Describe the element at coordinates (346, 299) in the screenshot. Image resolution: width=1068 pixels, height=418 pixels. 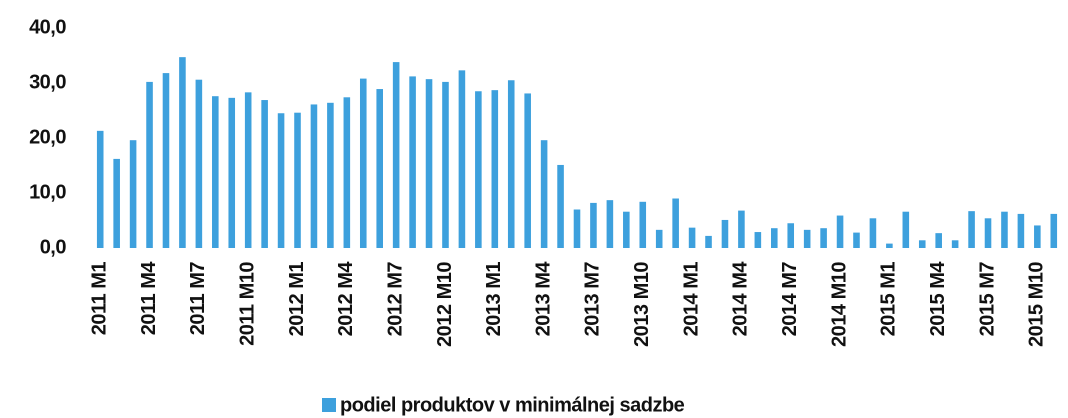
I see `x-tick-label: 2012 M4` at that location.